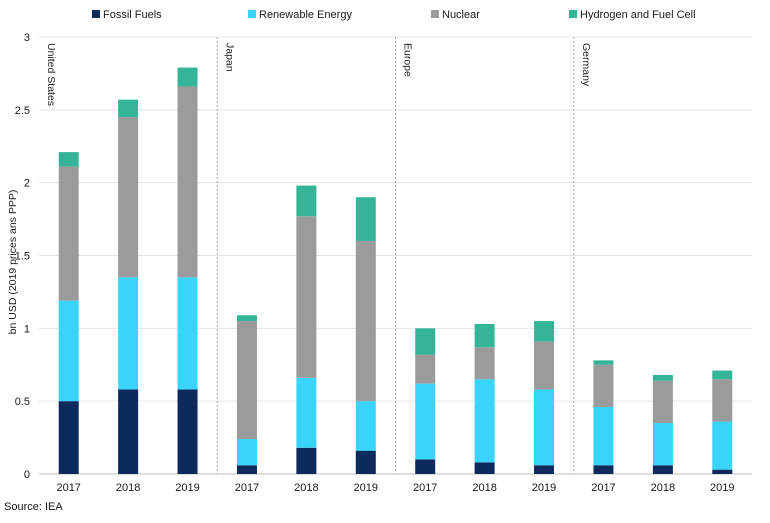 This screenshot has width=770, height=523. Describe the element at coordinates (33, 507) in the screenshot. I see `source-note: Source: IEA` at that location.